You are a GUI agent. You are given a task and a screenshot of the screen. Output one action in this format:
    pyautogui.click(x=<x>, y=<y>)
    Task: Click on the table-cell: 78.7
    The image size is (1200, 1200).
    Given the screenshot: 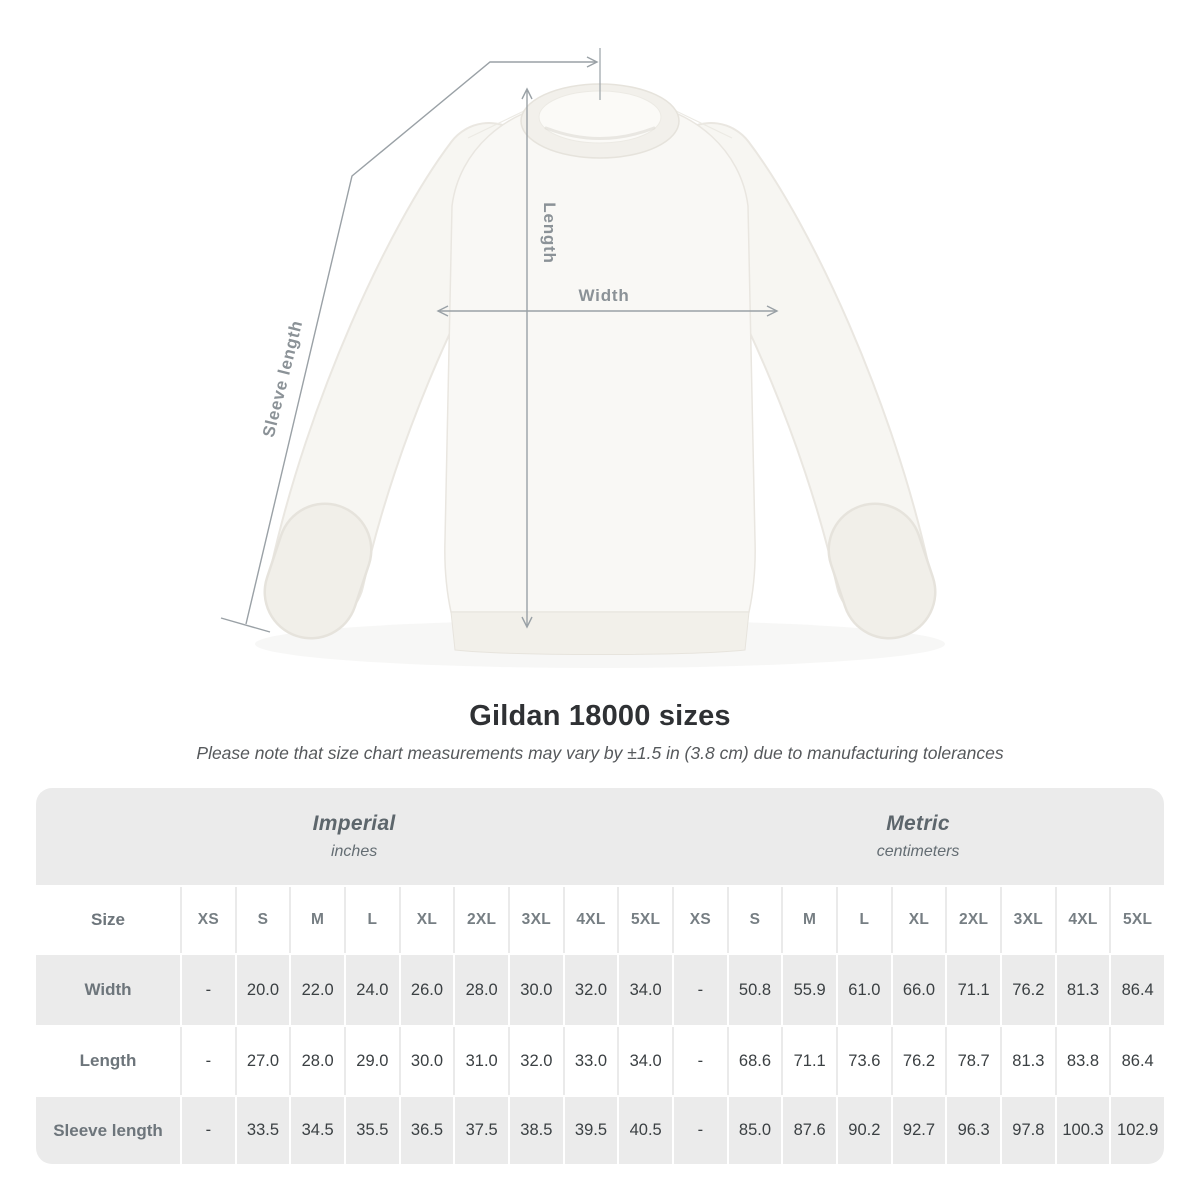 What is the action you would take?
    pyautogui.click(x=973, y=1060)
    